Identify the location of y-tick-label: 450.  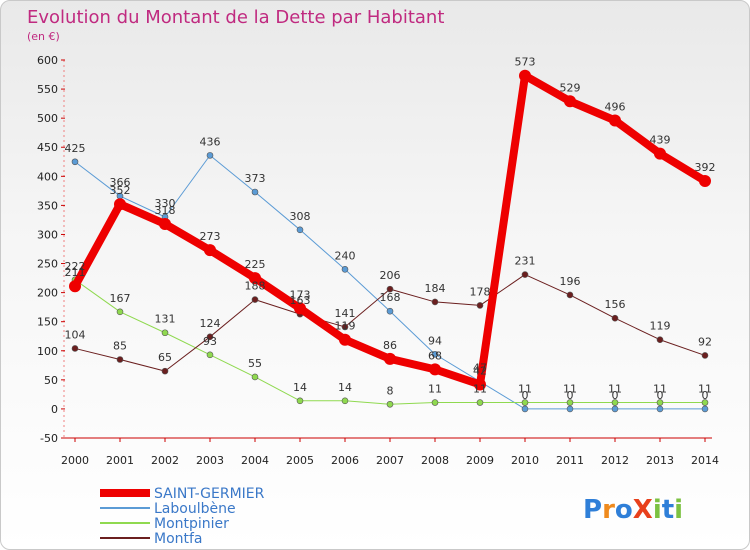
(47, 147).